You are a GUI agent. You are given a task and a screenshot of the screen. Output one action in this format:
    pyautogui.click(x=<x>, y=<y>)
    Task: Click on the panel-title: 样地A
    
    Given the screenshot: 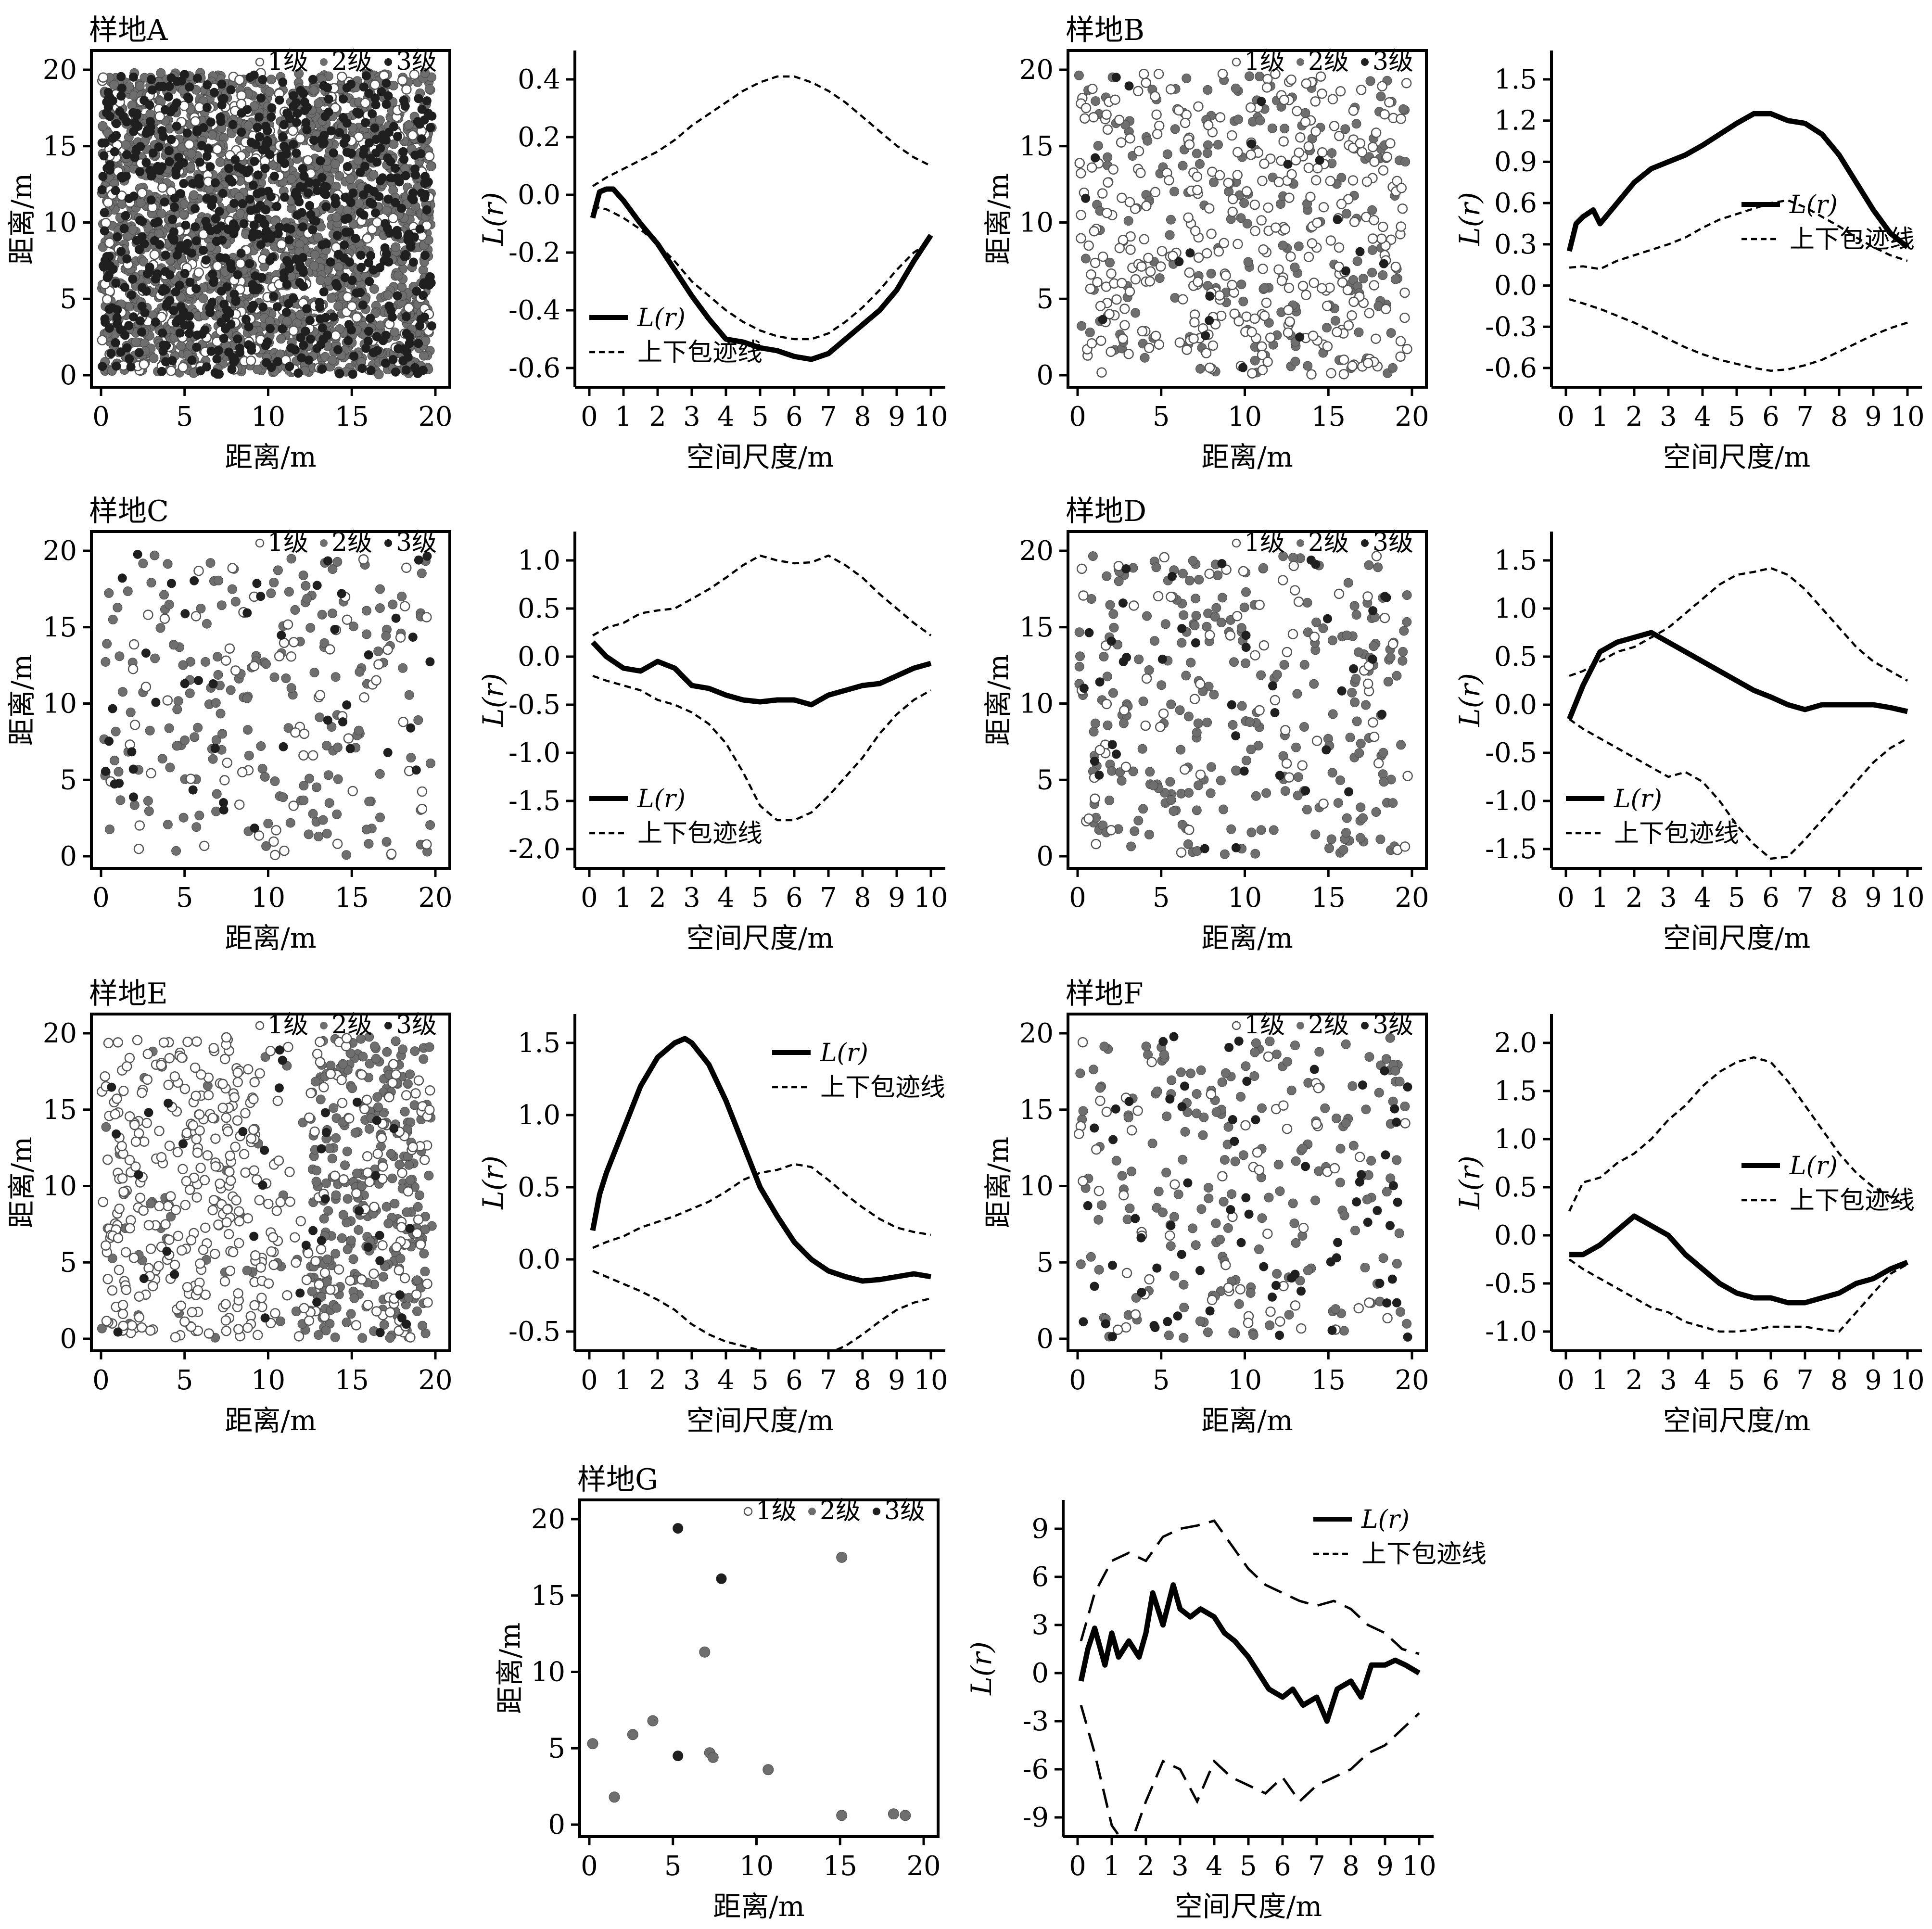 What is the action you would take?
    pyautogui.click(x=128, y=30)
    